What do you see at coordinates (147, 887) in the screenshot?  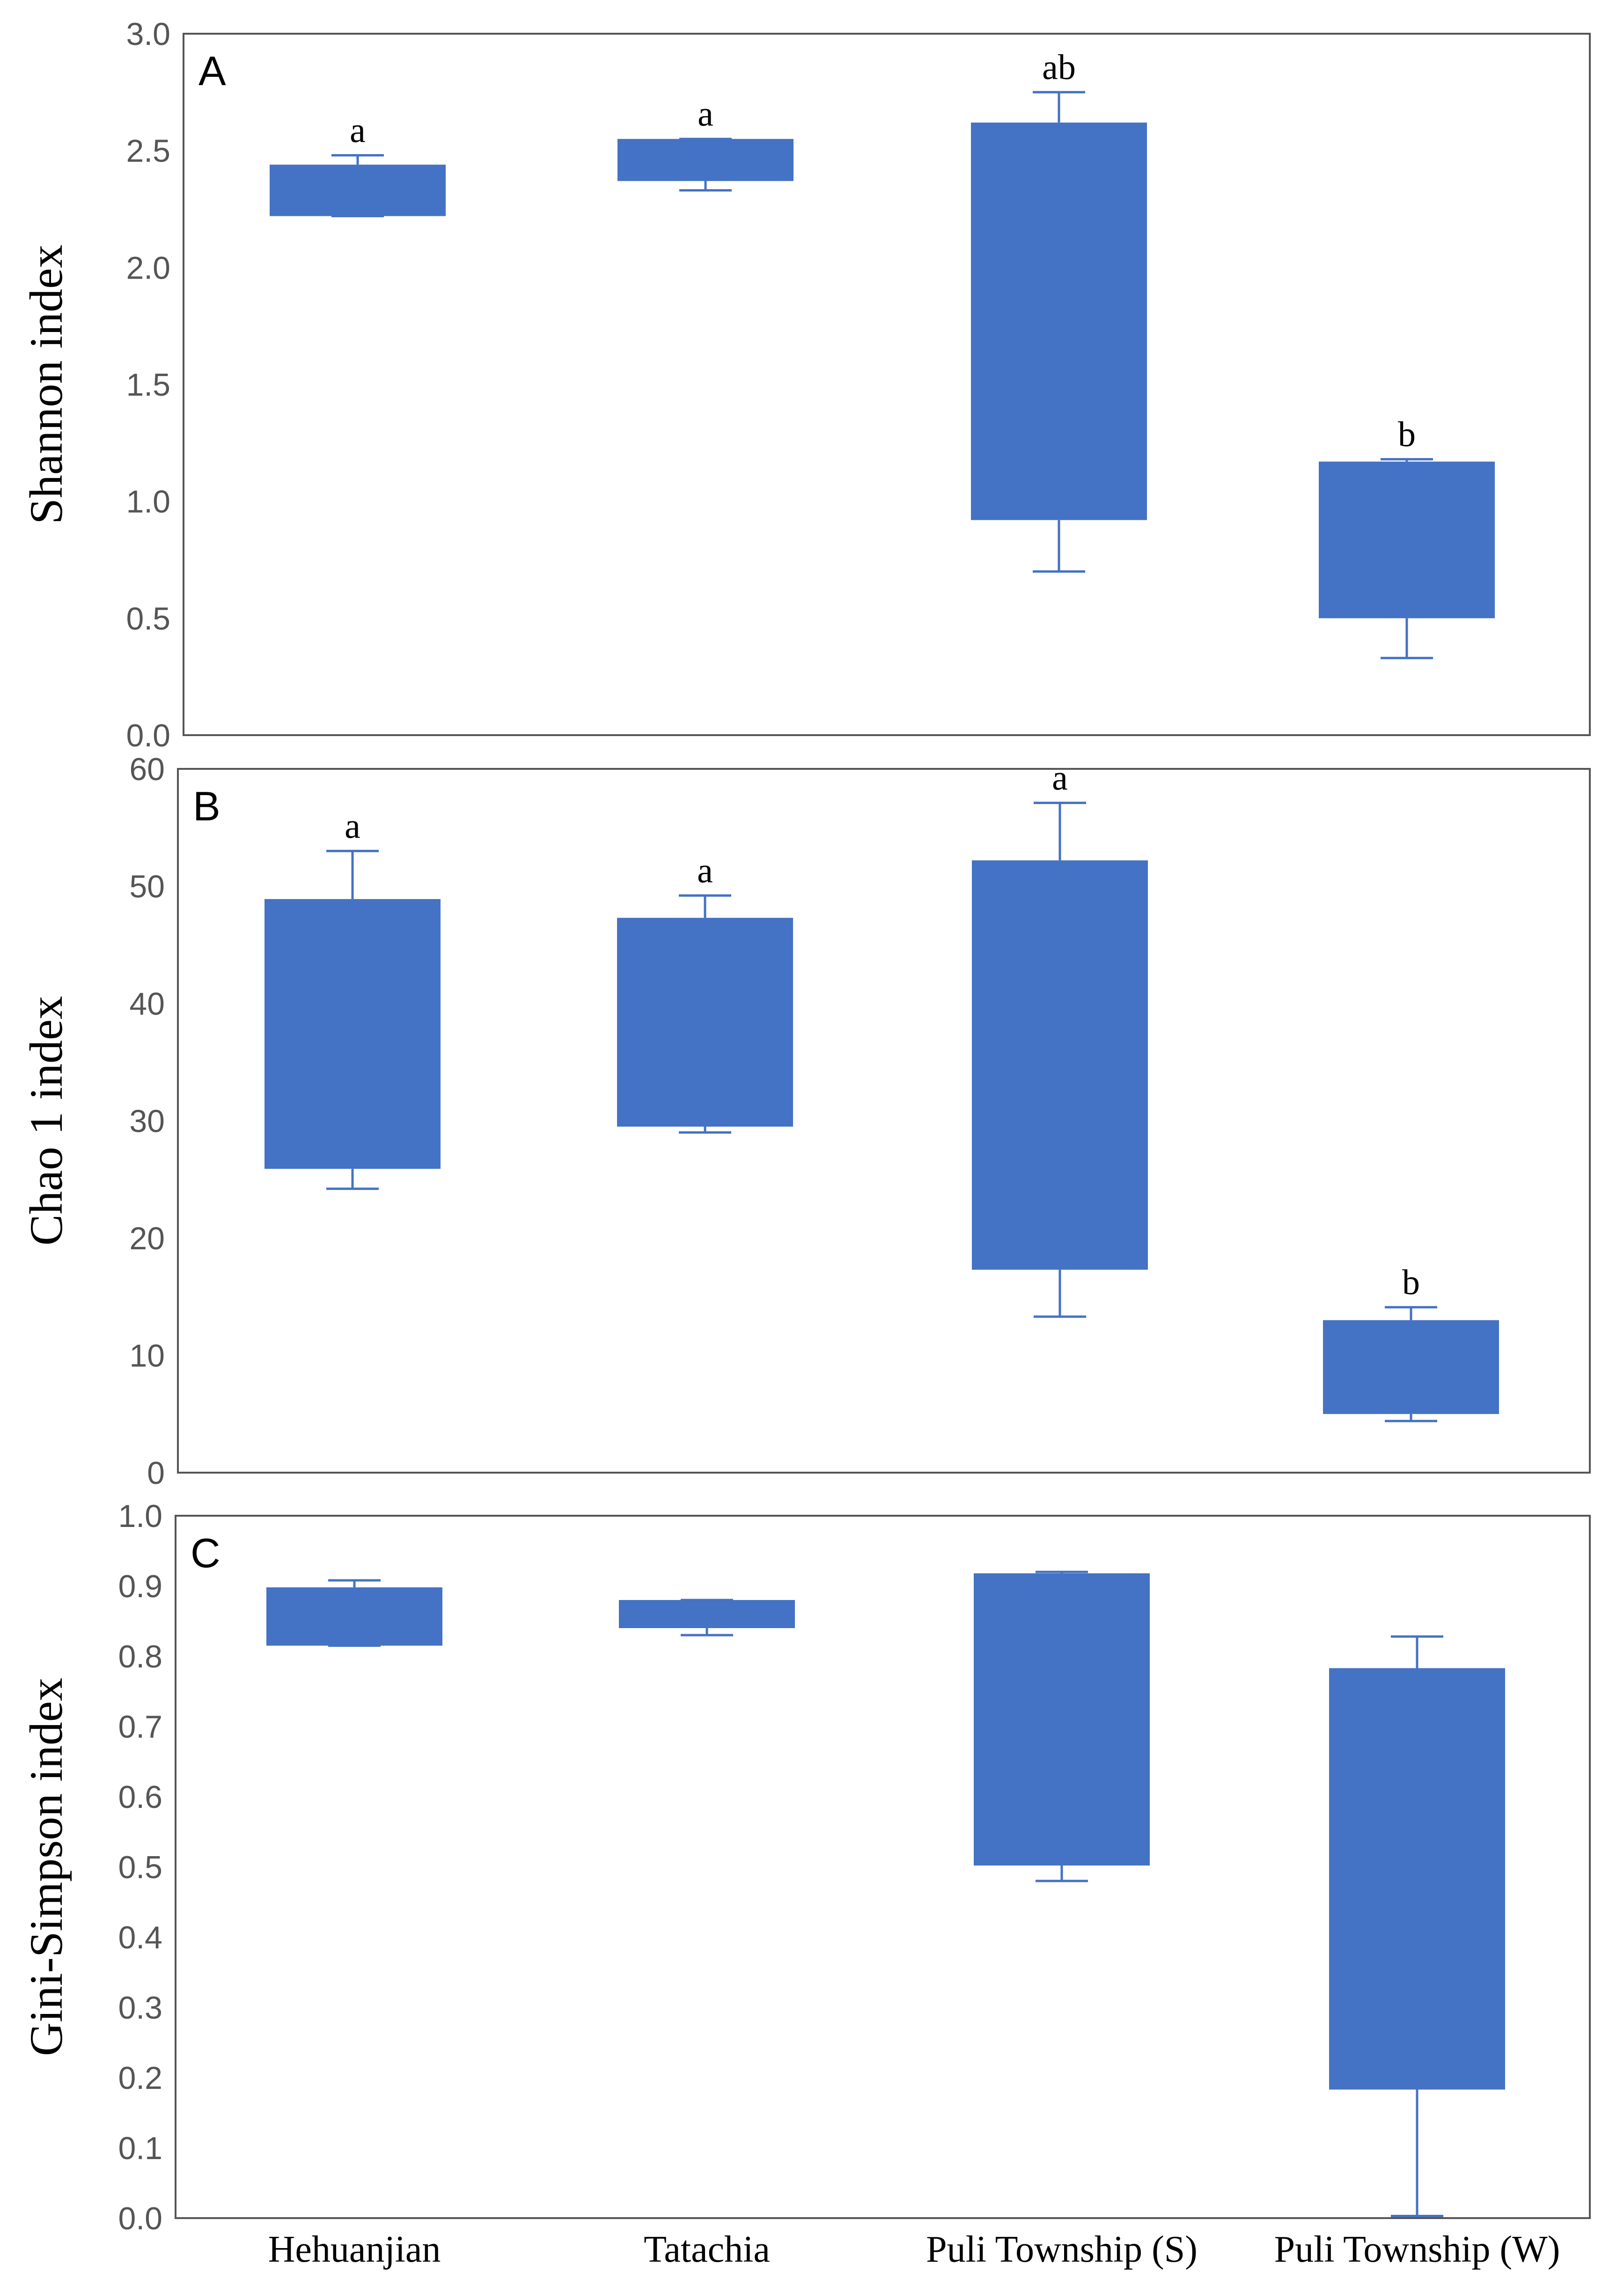 I see `y-tick-label: 50` at bounding box center [147, 887].